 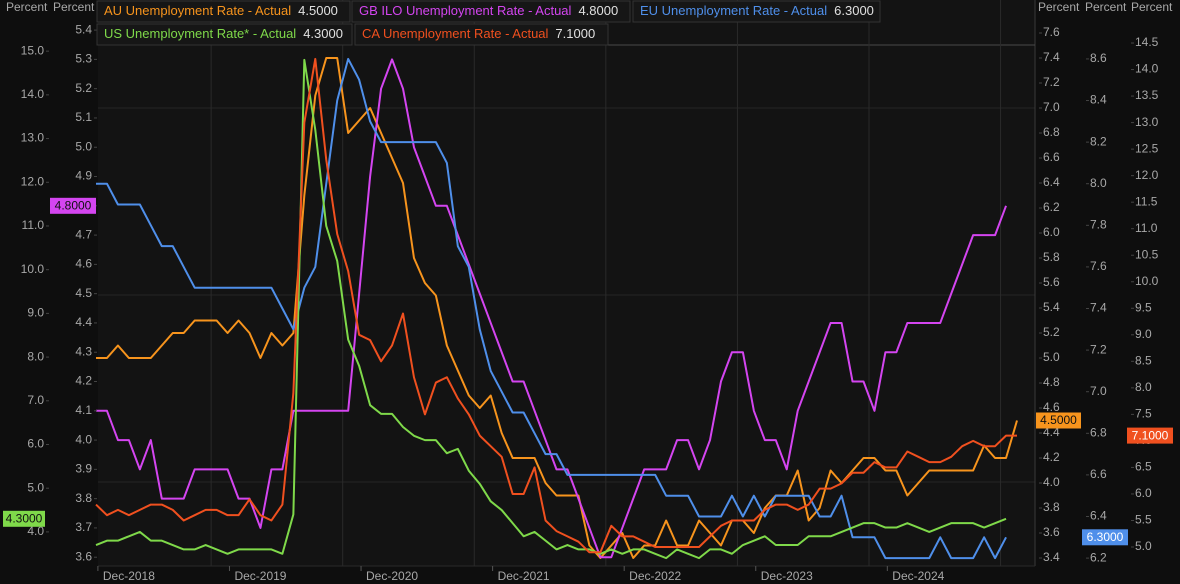 I want to click on value-badge-label: 7.1000, so click(x=1150, y=435).